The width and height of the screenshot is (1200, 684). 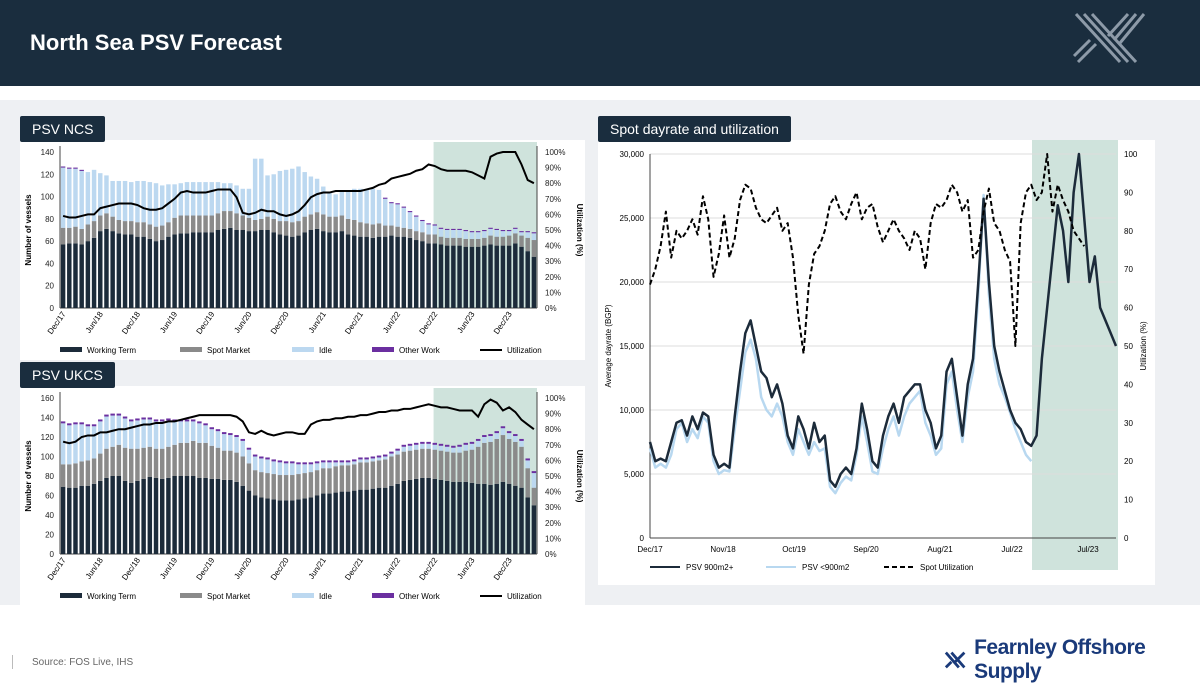 I want to click on x-tick-label: Dec/18, so click(x=131, y=569).